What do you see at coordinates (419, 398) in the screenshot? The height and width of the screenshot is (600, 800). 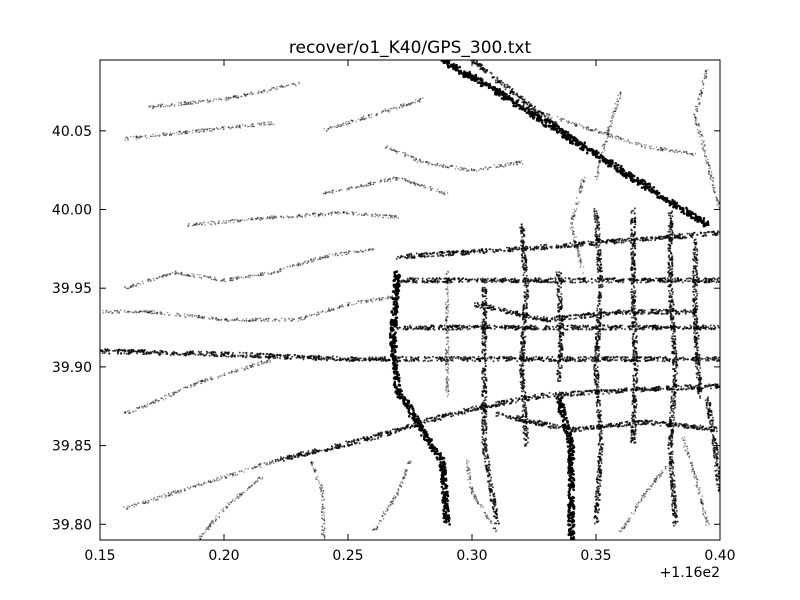 I see `gps-track` at bounding box center [419, 398].